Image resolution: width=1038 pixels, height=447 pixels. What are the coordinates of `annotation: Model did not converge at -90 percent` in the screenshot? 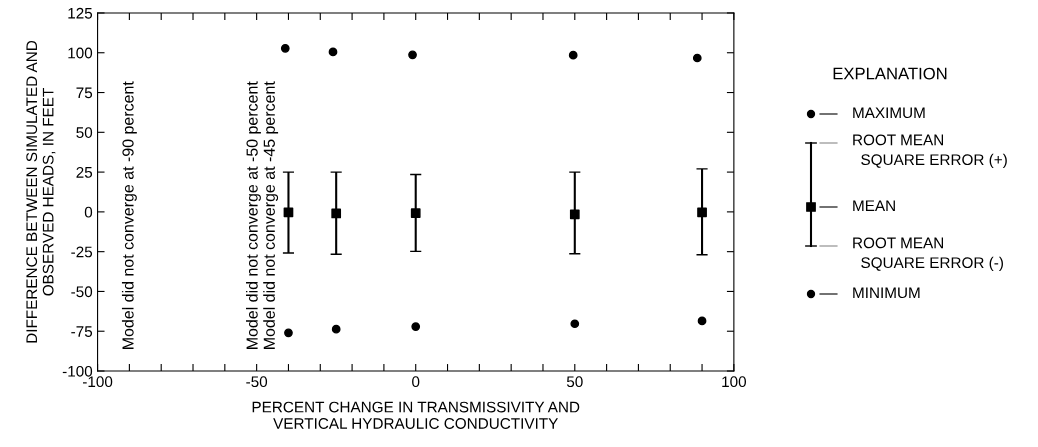 It's located at (129, 215).